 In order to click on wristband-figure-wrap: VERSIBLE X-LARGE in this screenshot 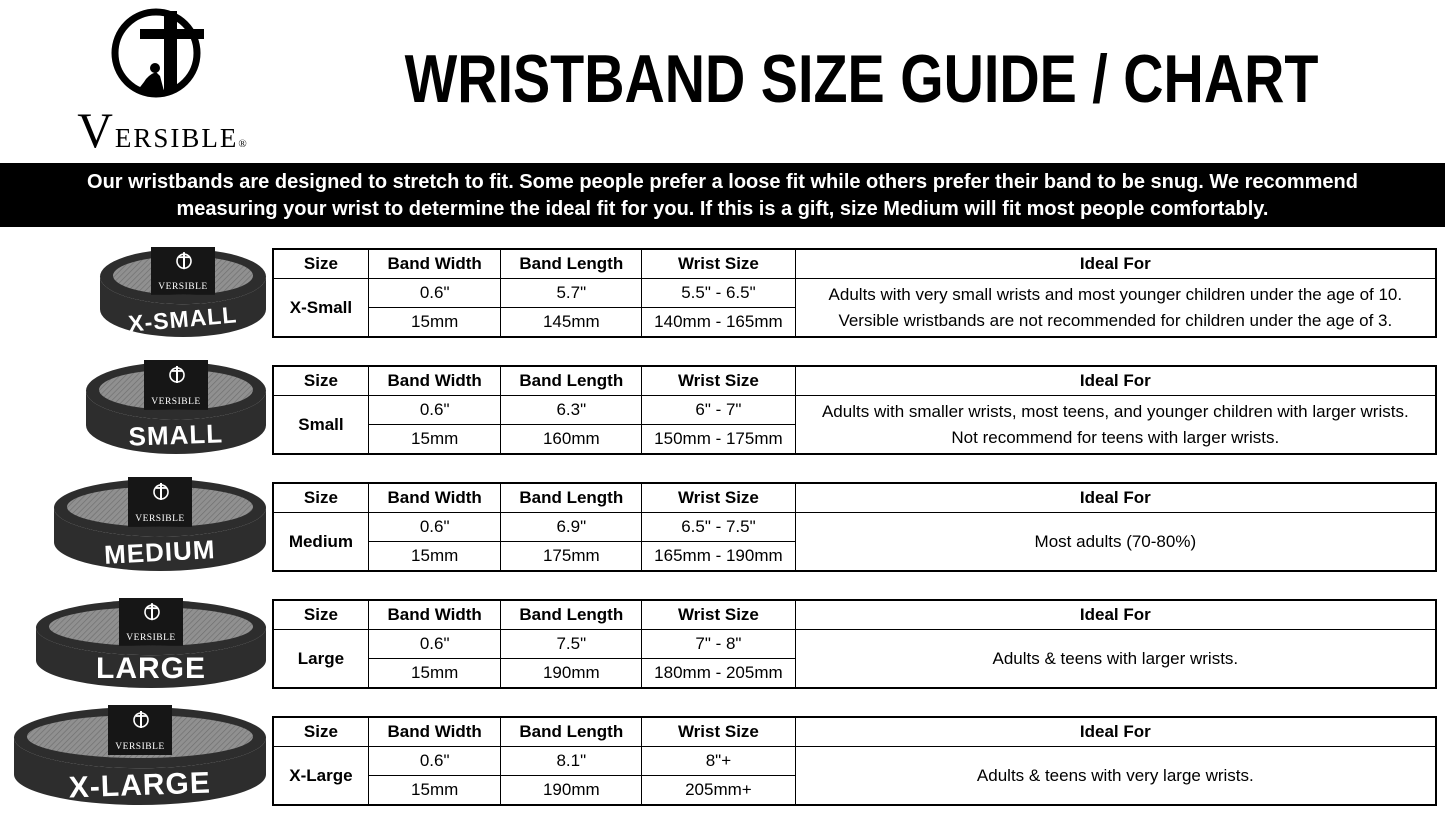, I will do `click(136, 754)`.